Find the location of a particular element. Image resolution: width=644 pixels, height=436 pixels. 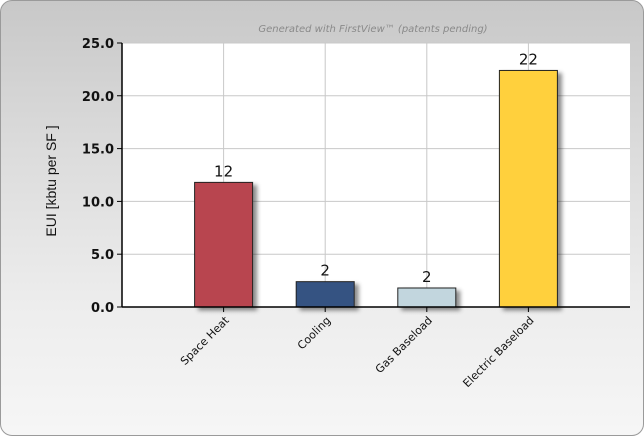

y-axis-label: EUI [kbtu per SF ] is located at coordinates (51, 180).